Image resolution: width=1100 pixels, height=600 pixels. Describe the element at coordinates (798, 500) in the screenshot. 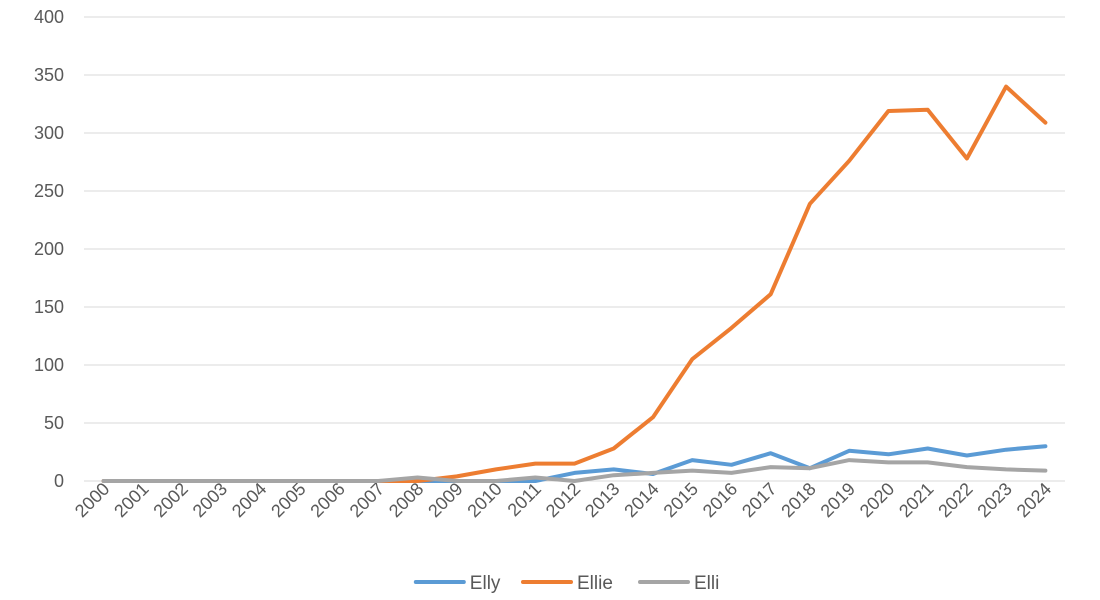

I see `x-tick-label: 2018` at that location.